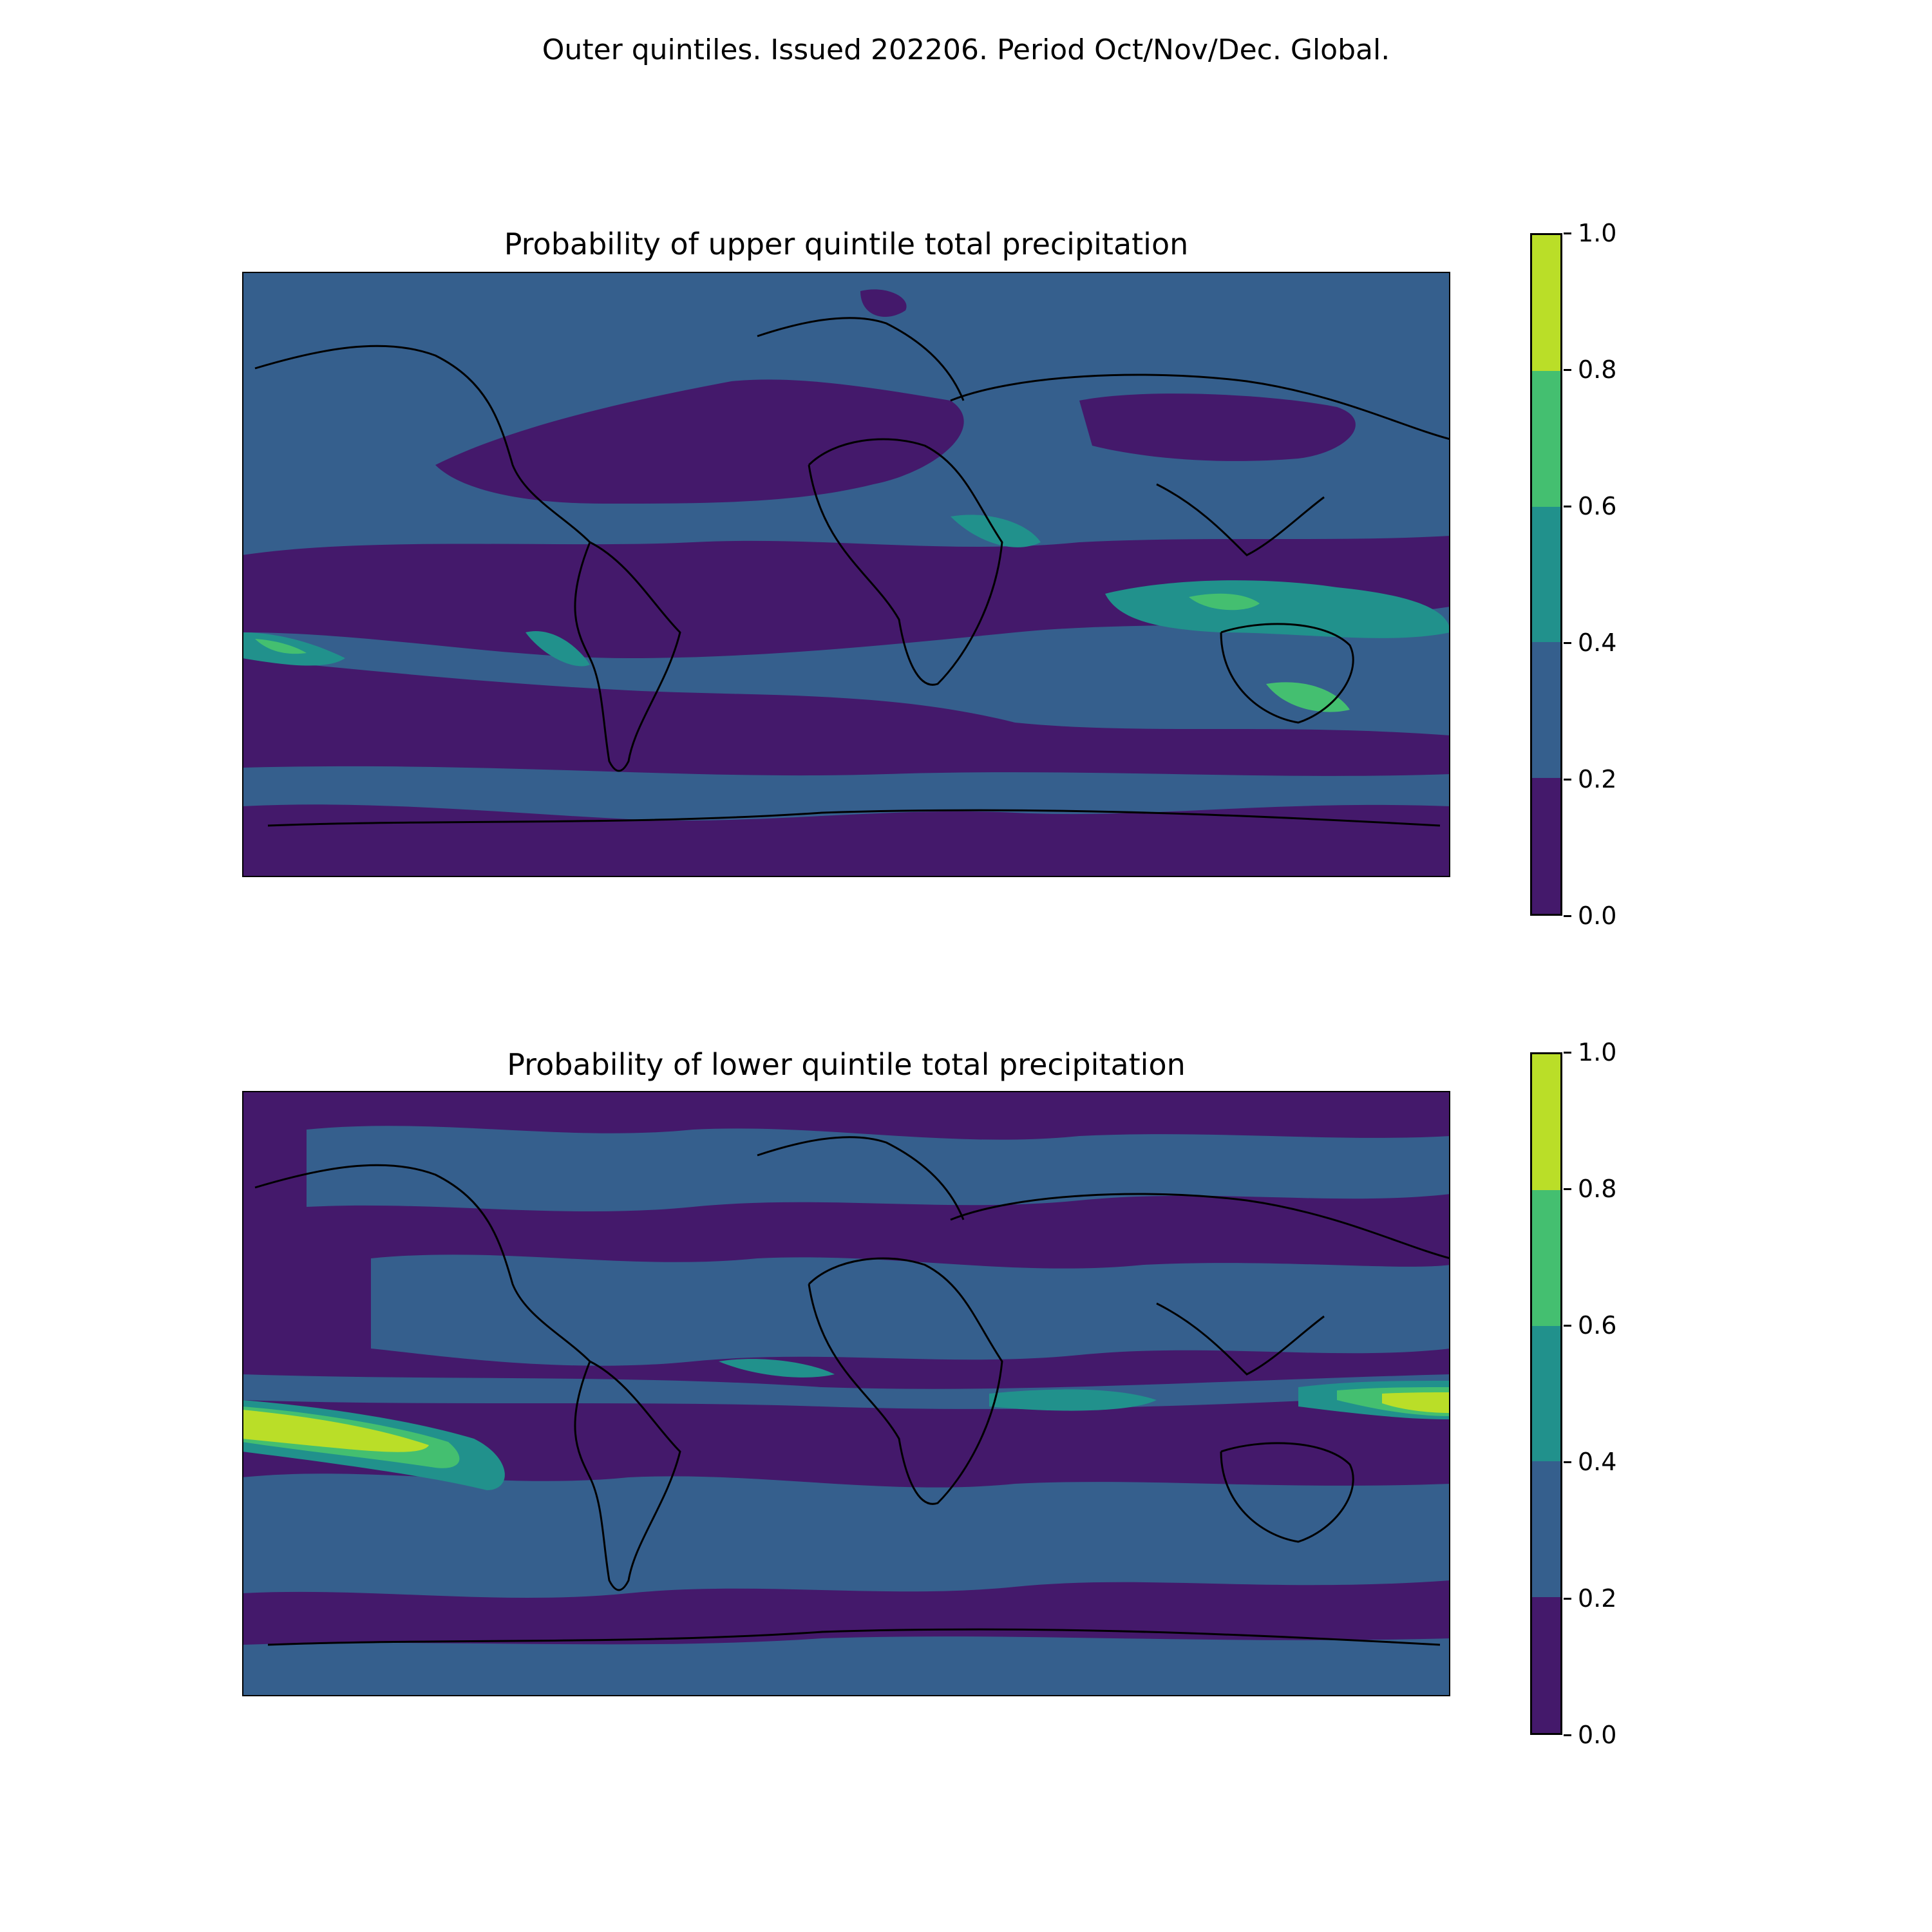  I want to click on upper-teal-maritime, so click(1277, 609).